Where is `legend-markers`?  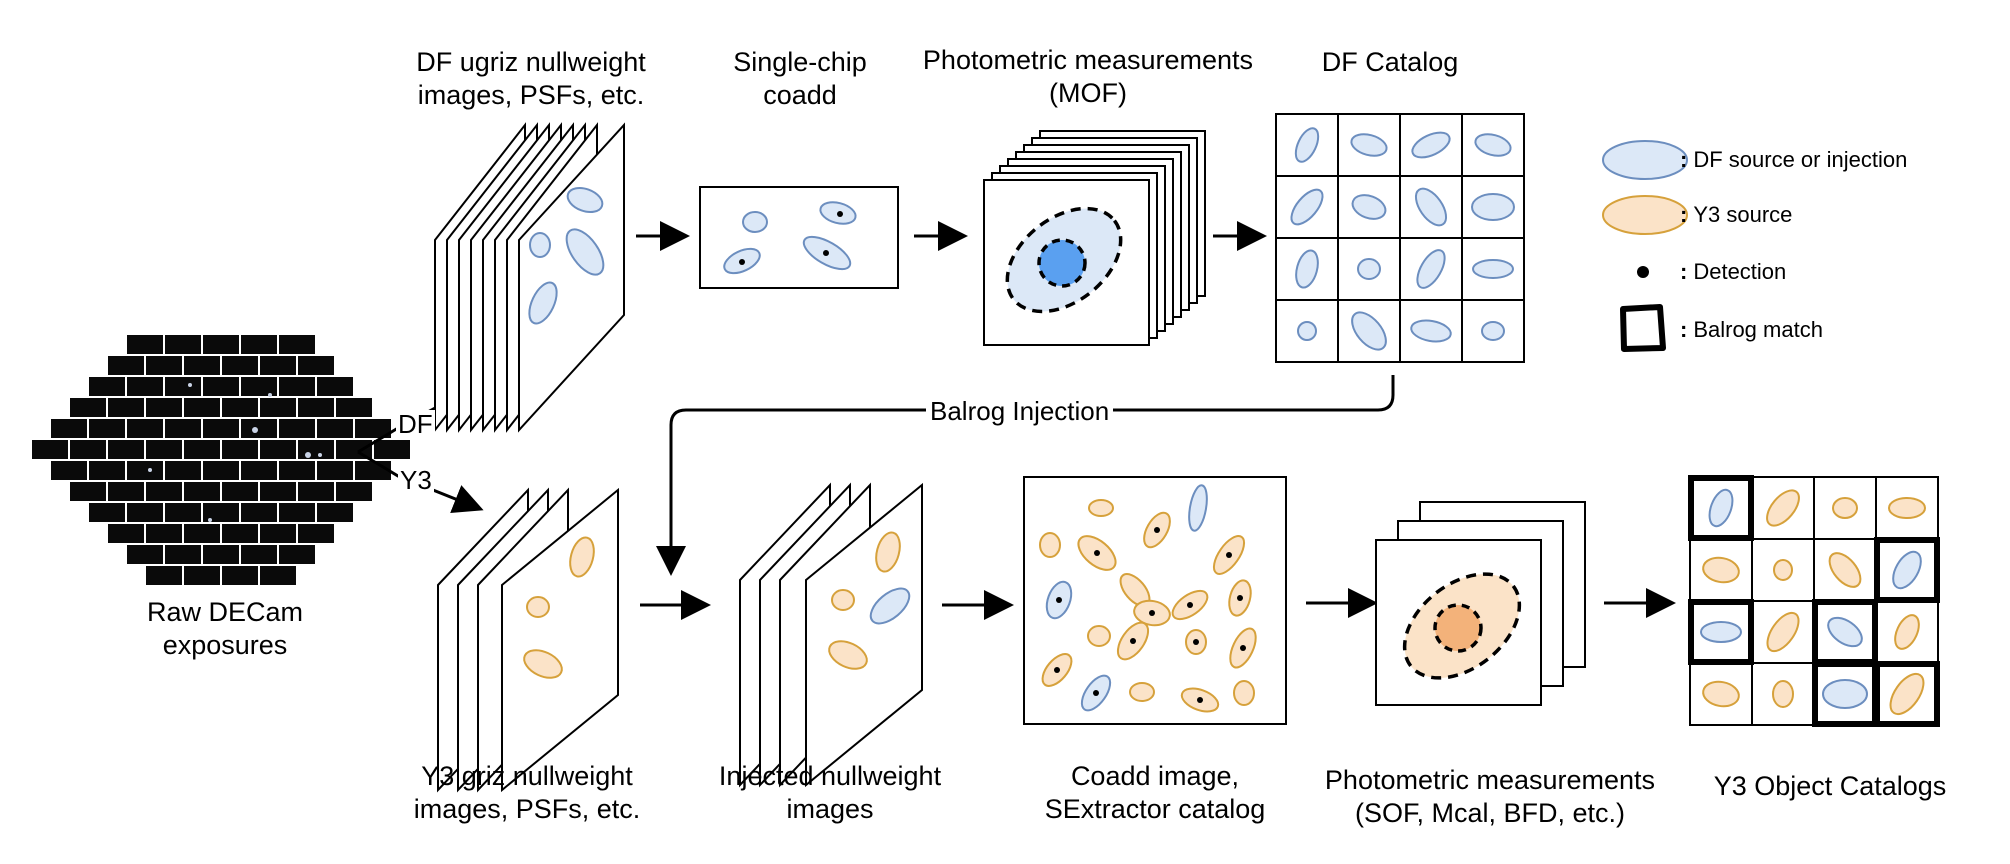 legend-markers is located at coordinates (1645, 246).